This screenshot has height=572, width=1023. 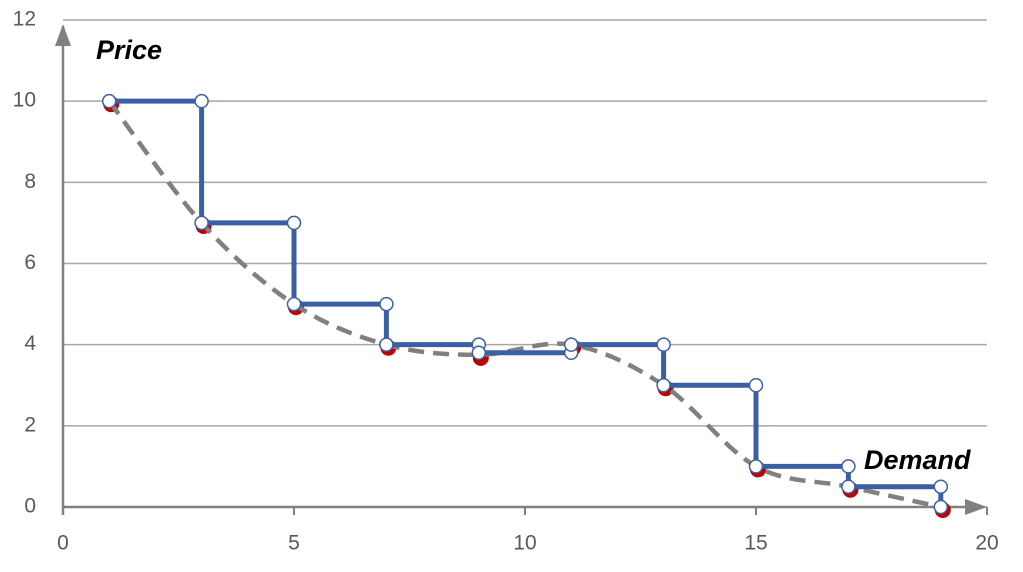 What do you see at coordinates (755, 543) in the screenshot?
I see `x-tick-label: 15` at bounding box center [755, 543].